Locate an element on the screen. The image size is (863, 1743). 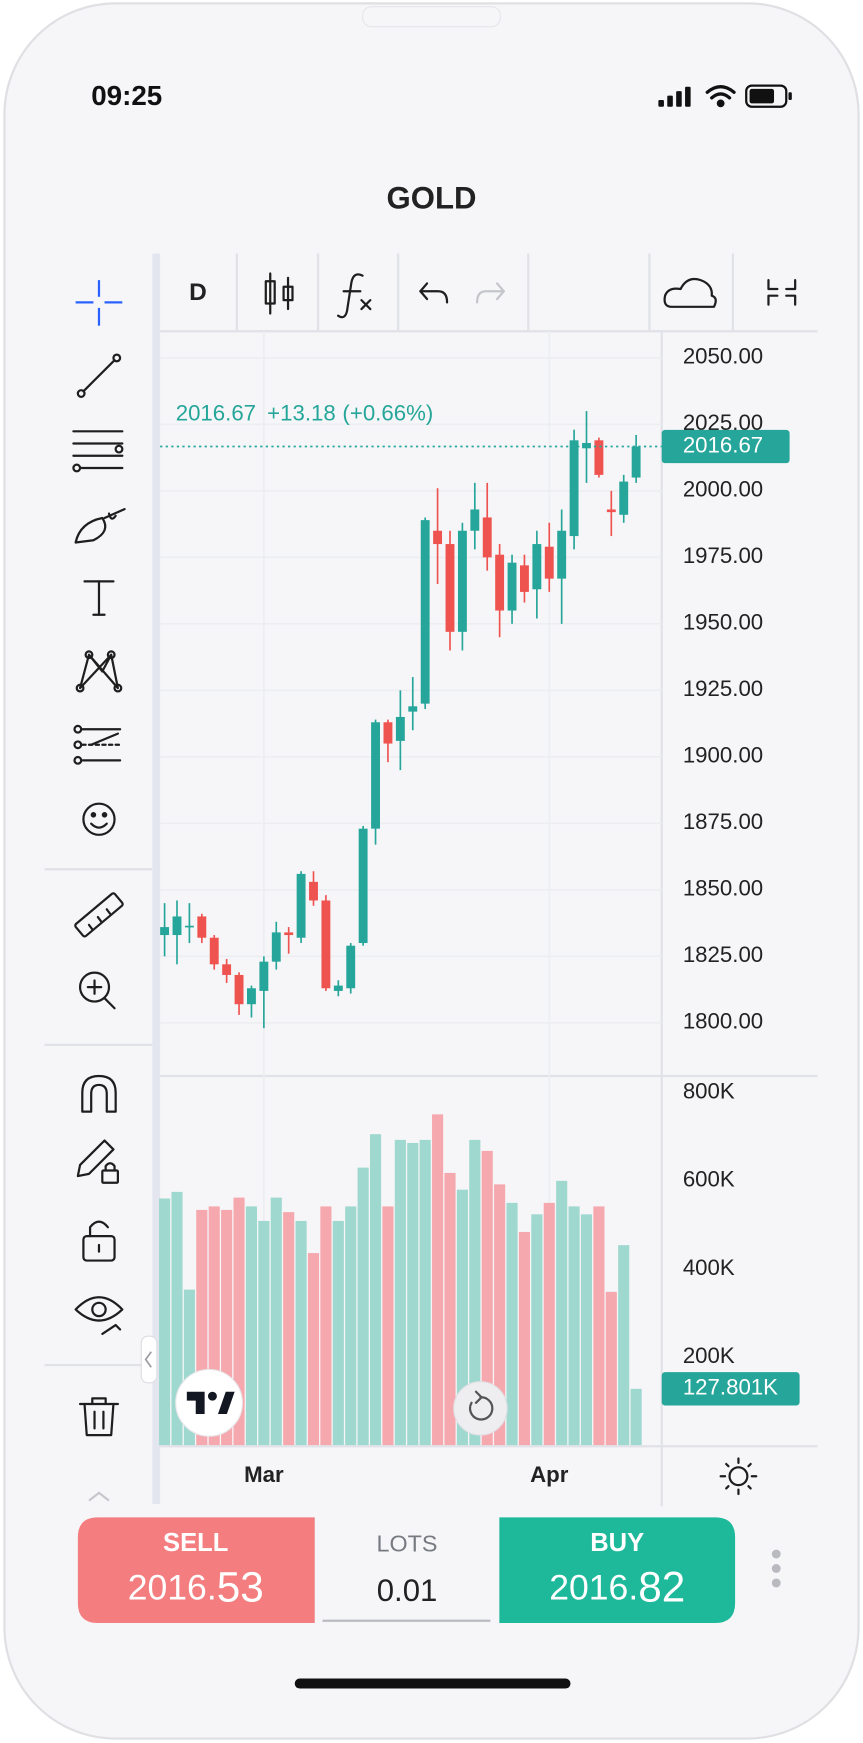
visibility-tool is located at coordinates (99, 1316).